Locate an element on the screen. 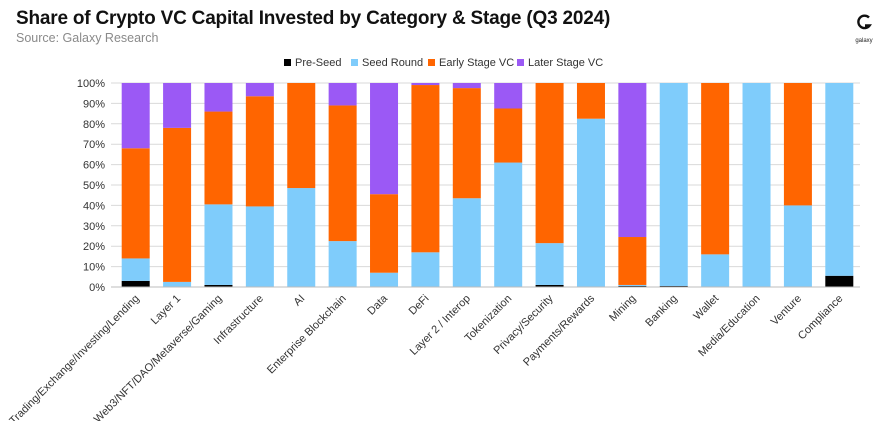  y-tick-label: 80% is located at coordinates (94, 125).